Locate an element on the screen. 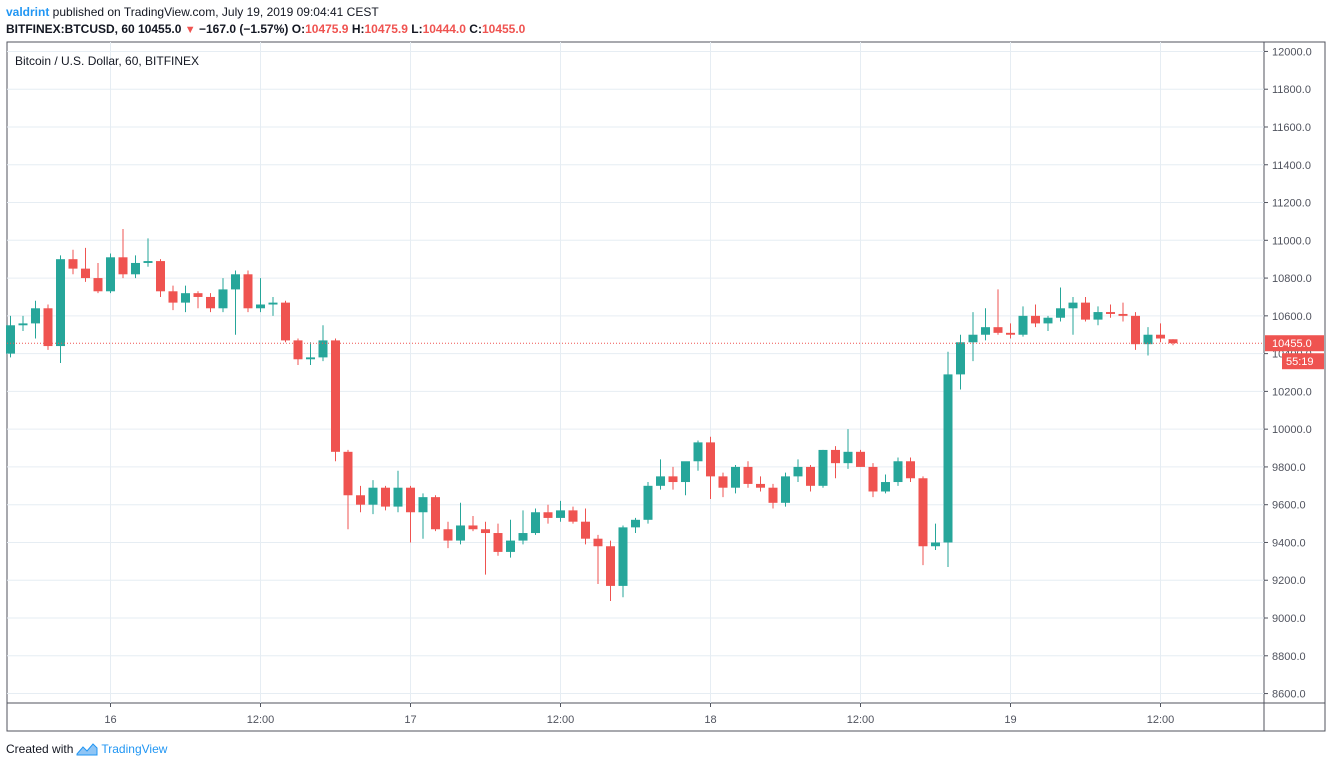 This screenshot has width=1331, height=768. y-tick-label: 9400.0 is located at coordinates (1289, 543).